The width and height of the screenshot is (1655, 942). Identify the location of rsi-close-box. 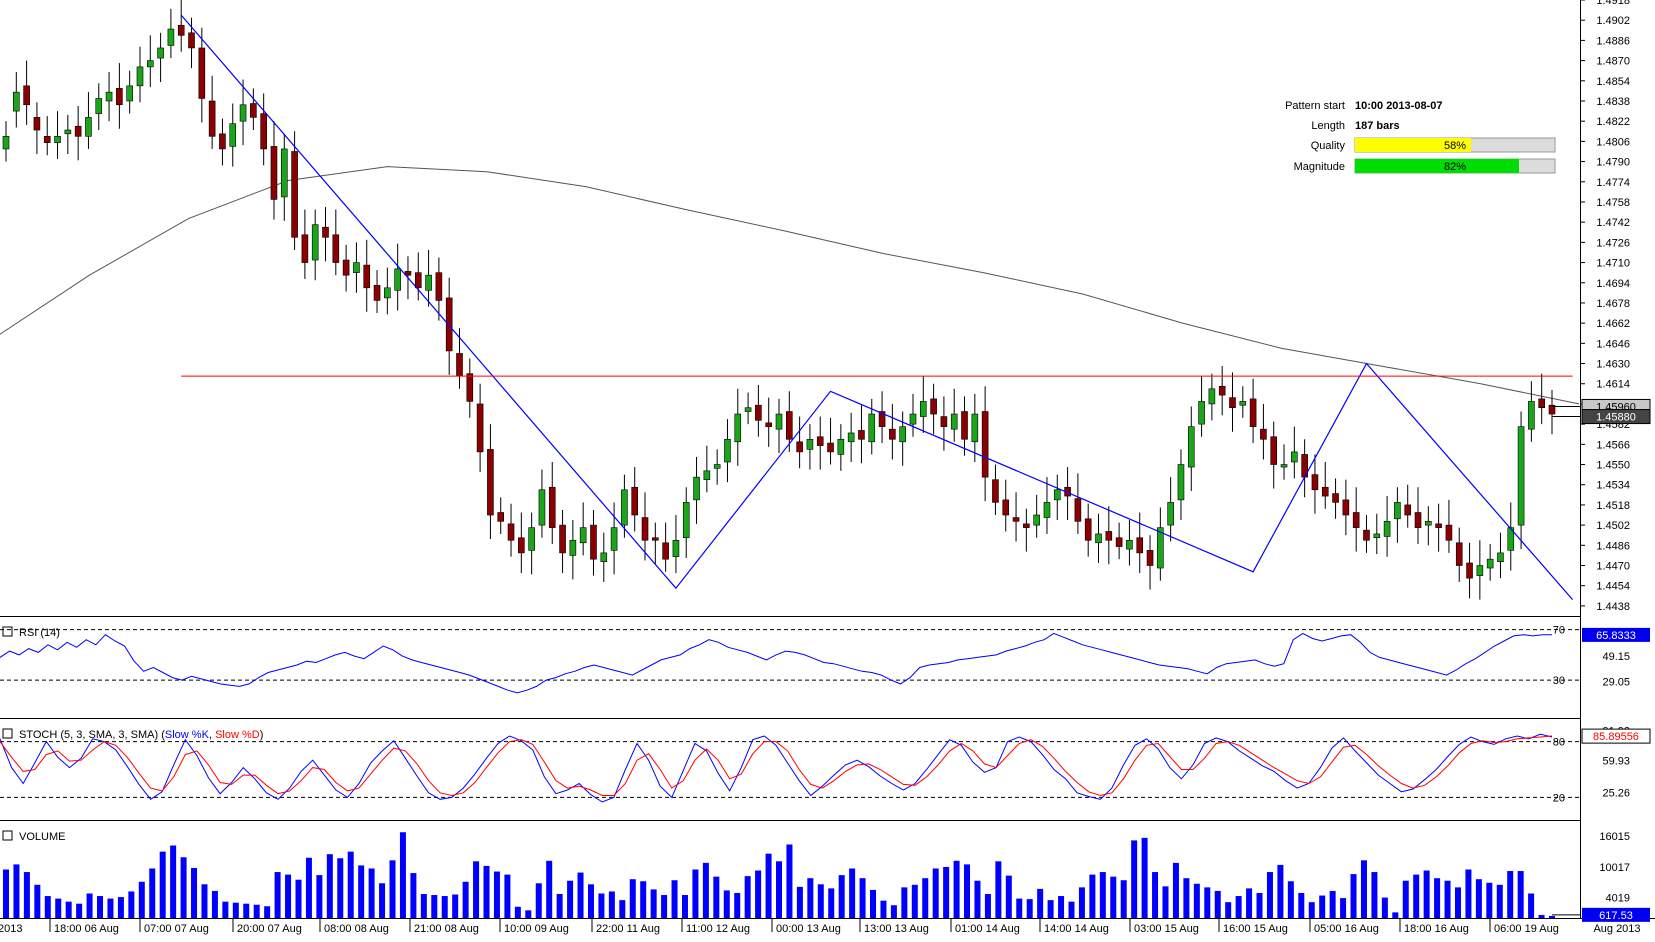
(7, 631).